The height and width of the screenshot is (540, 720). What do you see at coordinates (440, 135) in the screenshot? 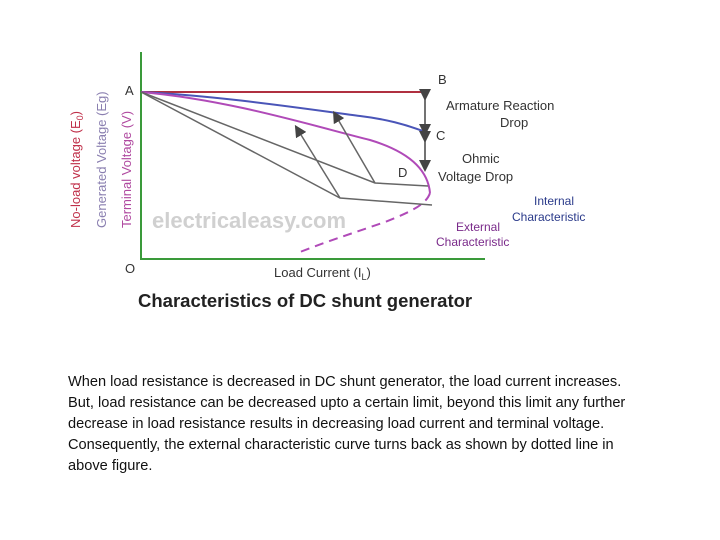
I see `point-c-label: C` at bounding box center [440, 135].